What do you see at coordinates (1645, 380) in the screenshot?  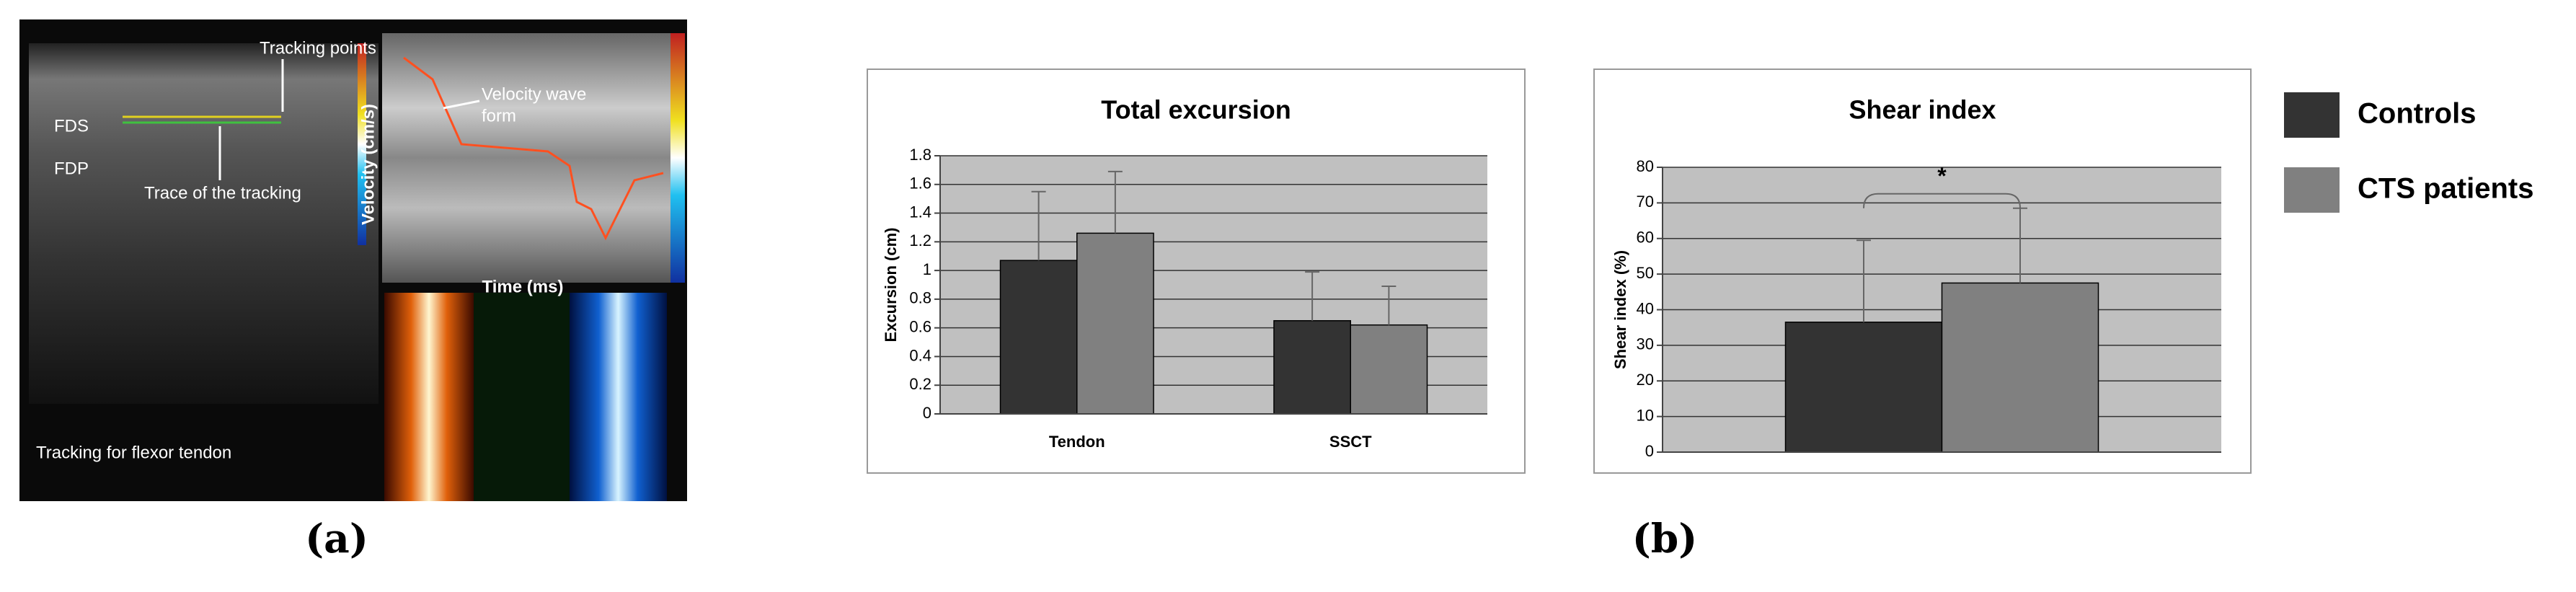 I see `y-tick-label: 20` at bounding box center [1645, 380].